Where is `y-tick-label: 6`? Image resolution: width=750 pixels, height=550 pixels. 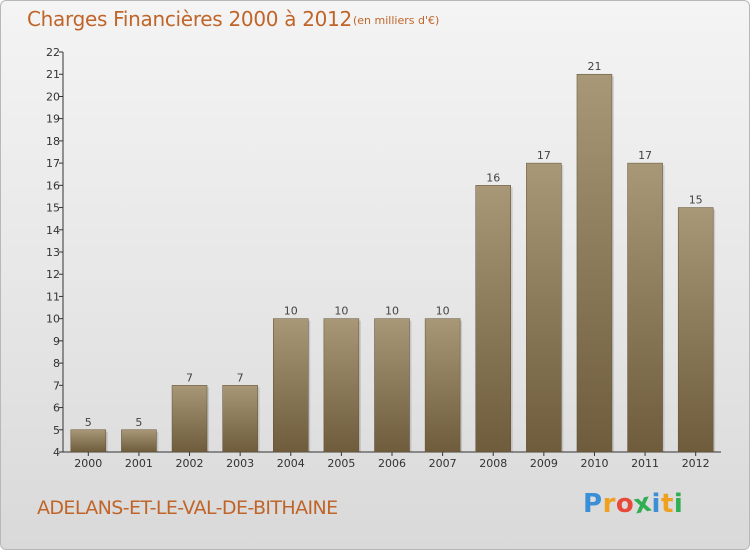
y-tick-label: 6 is located at coordinates (56, 408).